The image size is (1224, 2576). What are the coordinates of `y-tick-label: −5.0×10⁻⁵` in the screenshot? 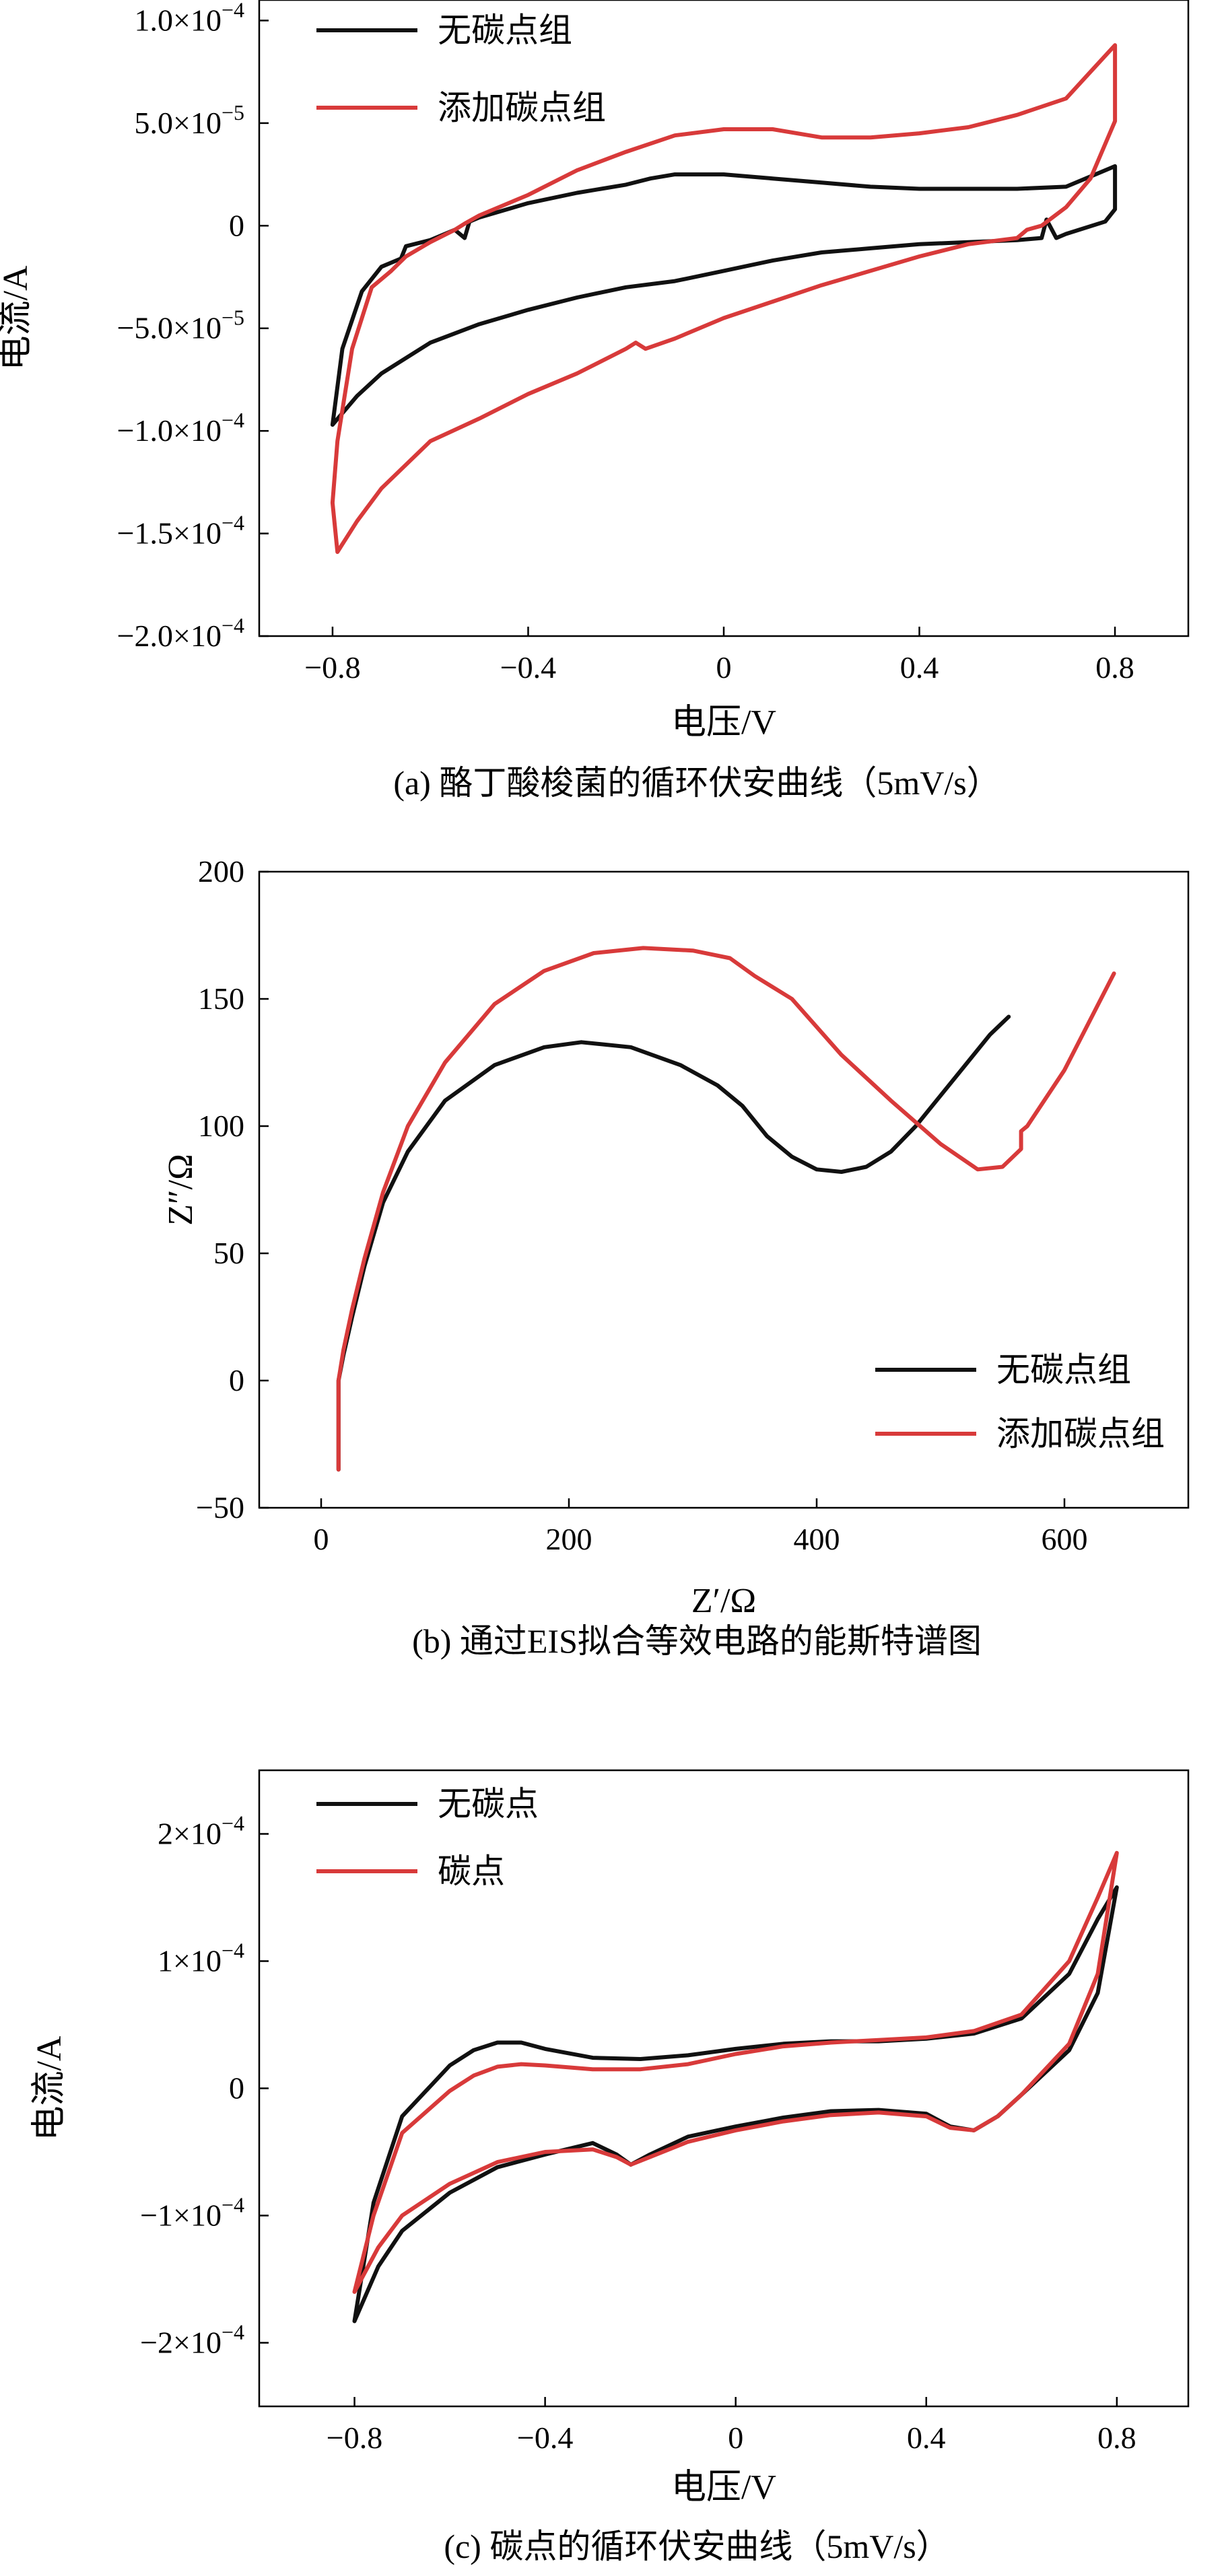 It's located at (181, 325).